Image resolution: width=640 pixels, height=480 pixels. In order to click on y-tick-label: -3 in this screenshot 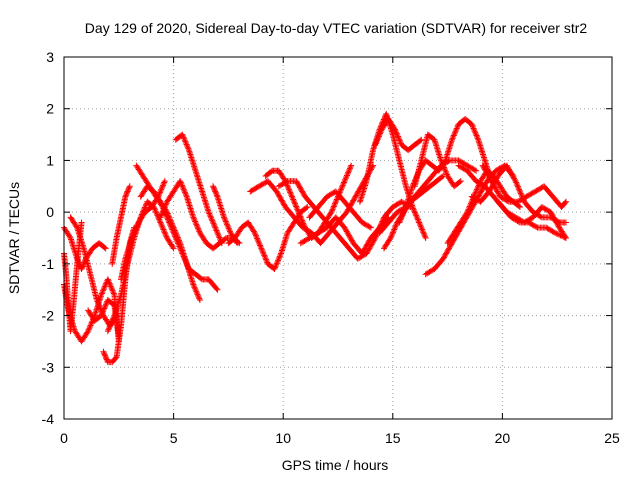, I will do `click(48, 367)`.